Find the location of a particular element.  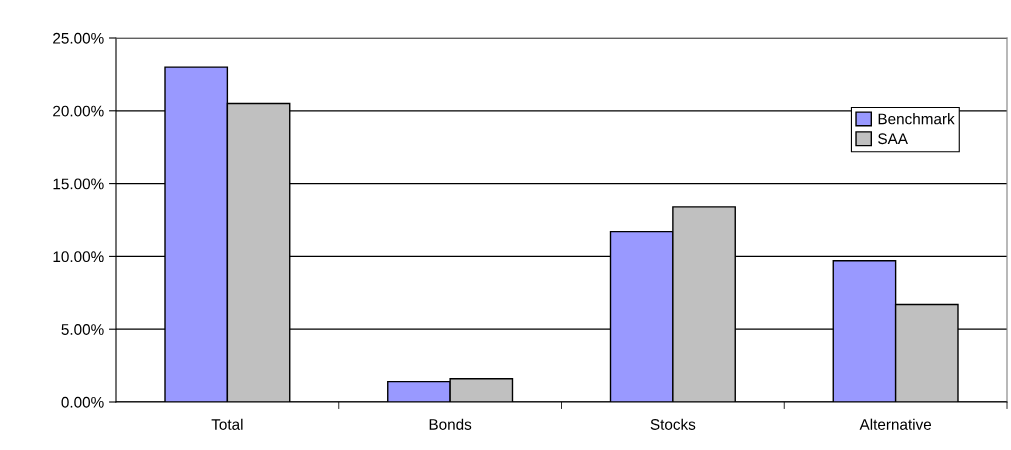

y-tick-label: 10.00% is located at coordinates (78, 257).